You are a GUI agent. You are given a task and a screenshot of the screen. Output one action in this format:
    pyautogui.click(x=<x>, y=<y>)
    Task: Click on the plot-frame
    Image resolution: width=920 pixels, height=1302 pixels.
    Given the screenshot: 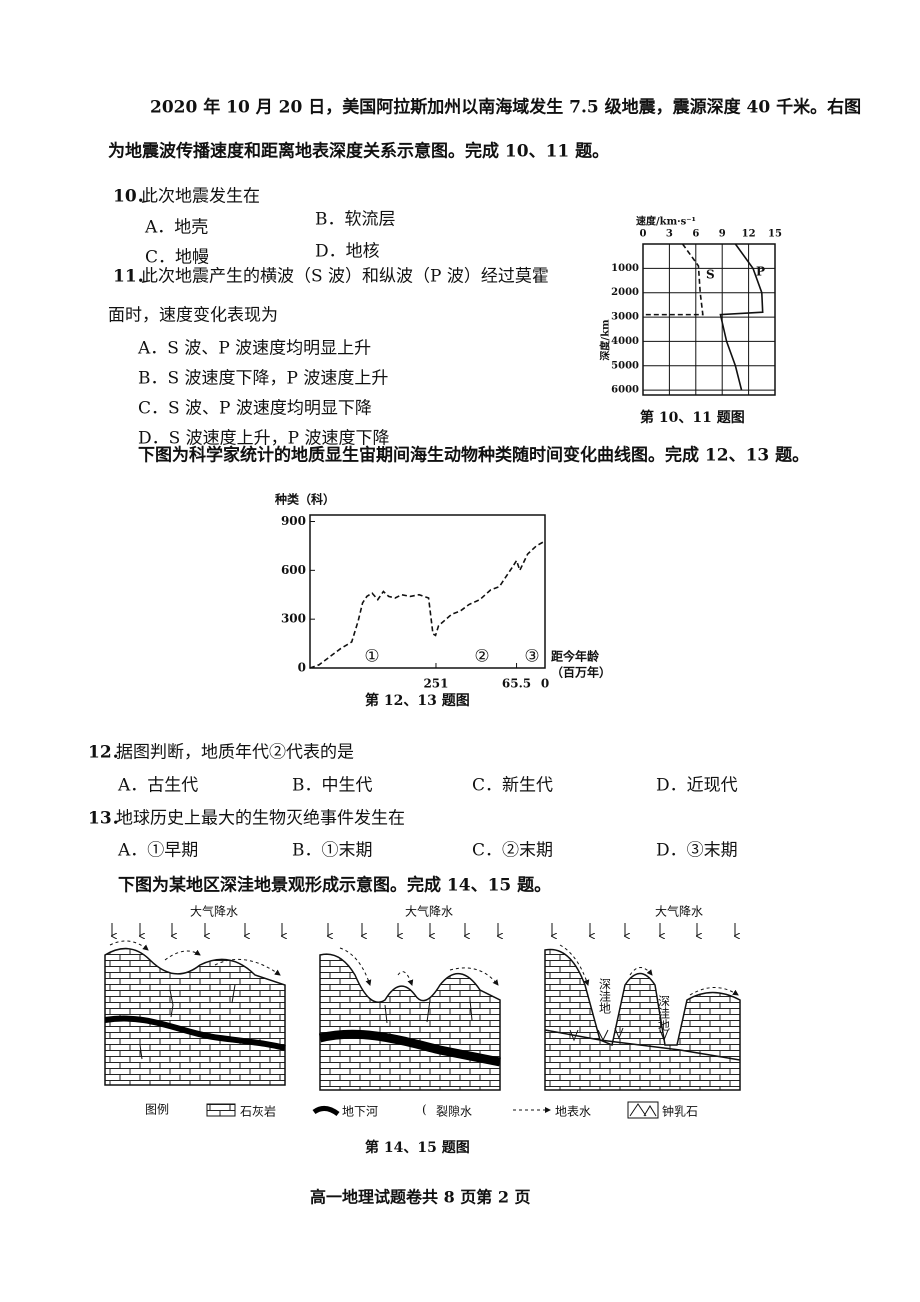 What is the action you would take?
    pyautogui.click(x=427, y=591)
    